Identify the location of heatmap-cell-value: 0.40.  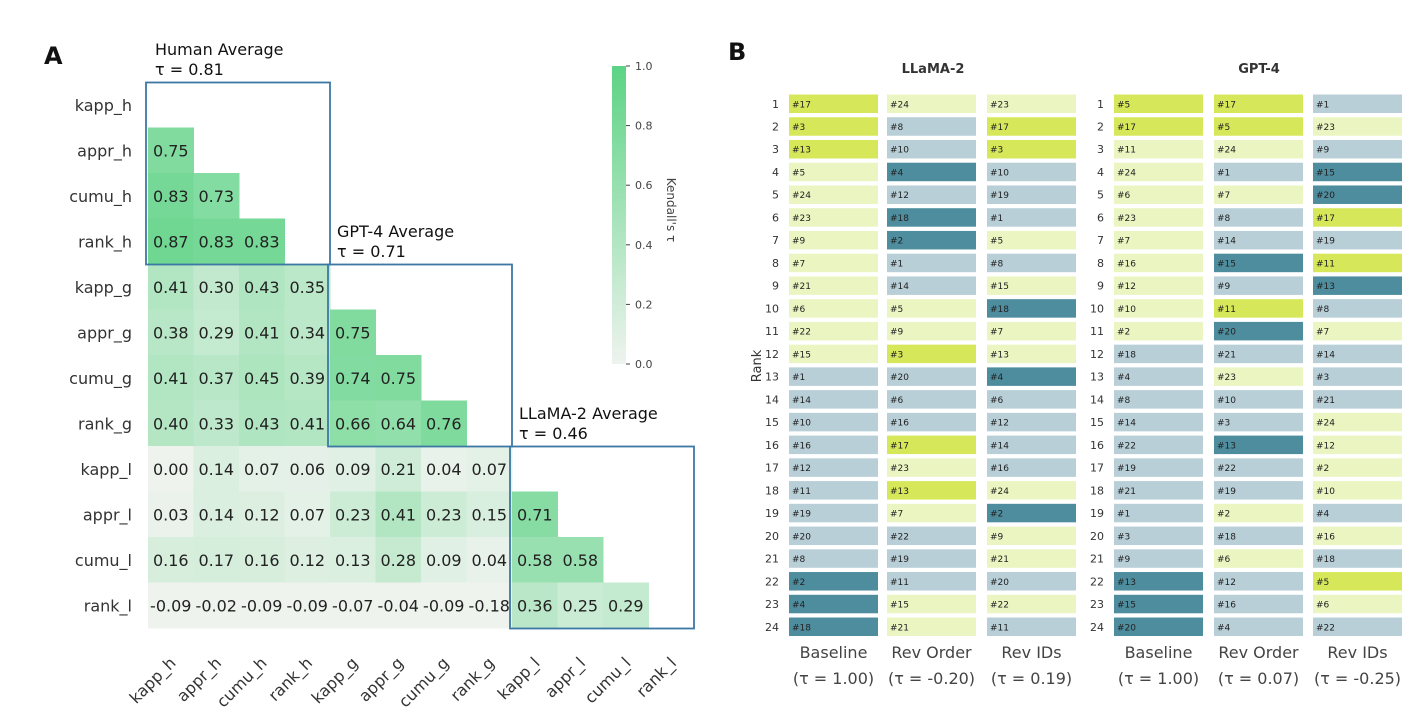
(171, 423).